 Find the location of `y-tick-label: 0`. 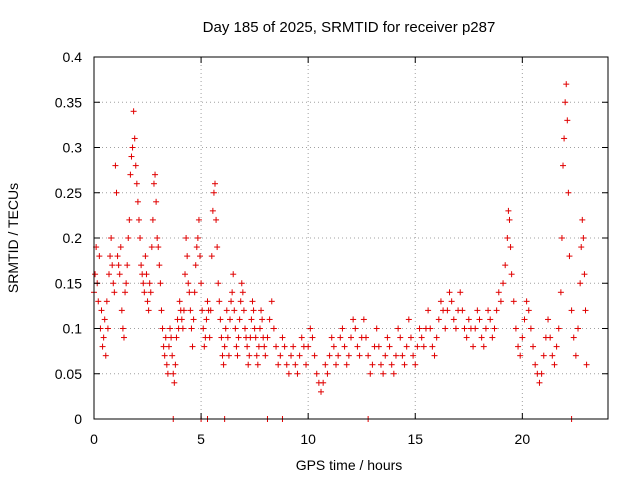

y-tick-label: 0 is located at coordinates (78, 419).